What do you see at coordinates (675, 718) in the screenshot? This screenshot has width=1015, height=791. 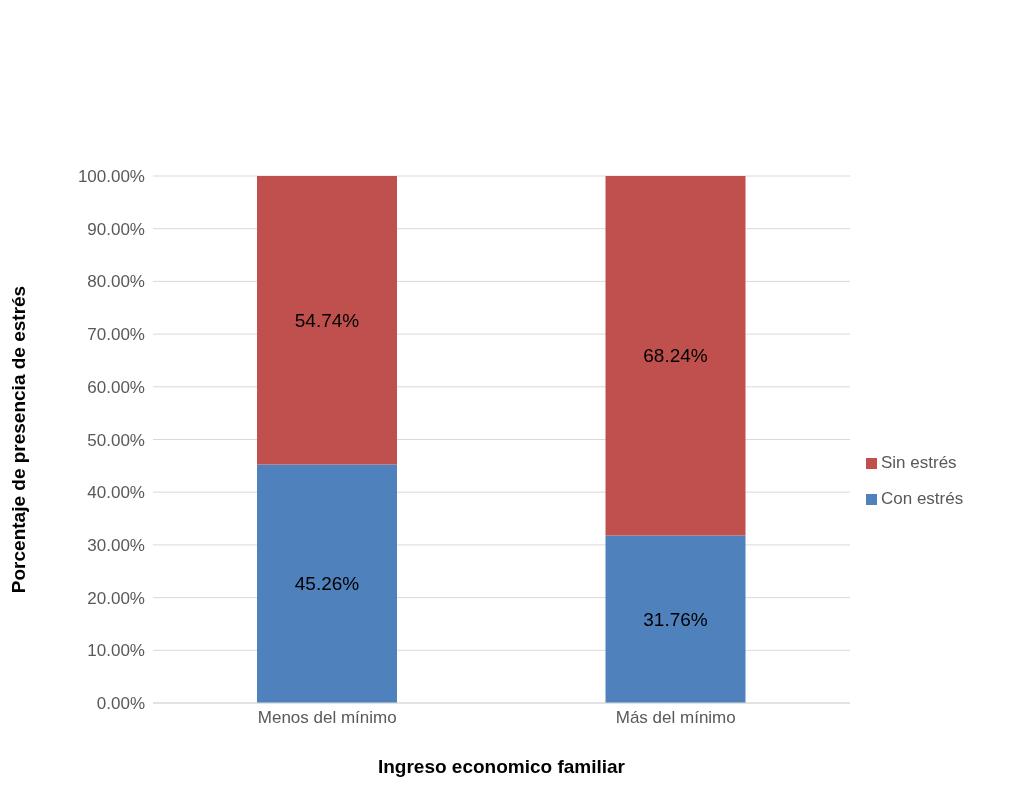 I see `x-tick-label: Más del mínimo` at bounding box center [675, 718].